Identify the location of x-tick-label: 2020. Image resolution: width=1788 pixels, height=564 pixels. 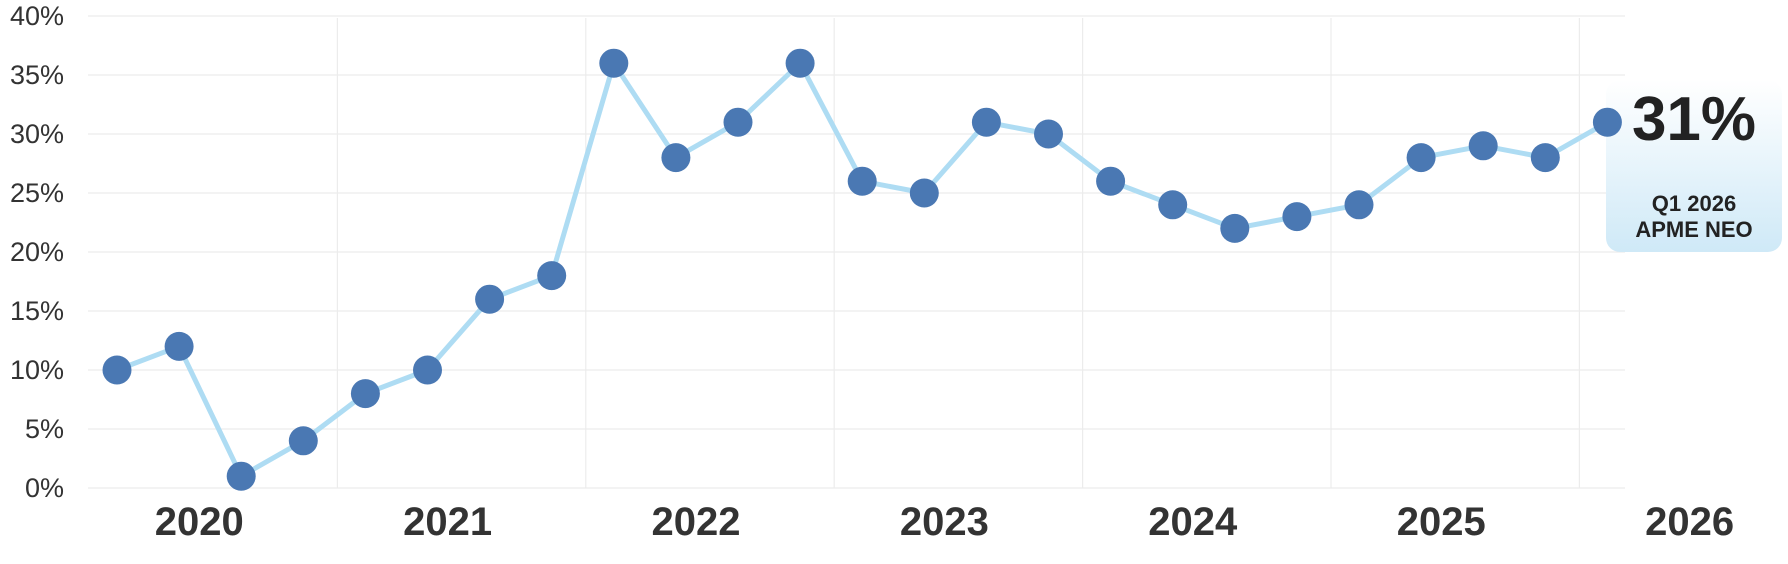
(199, 522).